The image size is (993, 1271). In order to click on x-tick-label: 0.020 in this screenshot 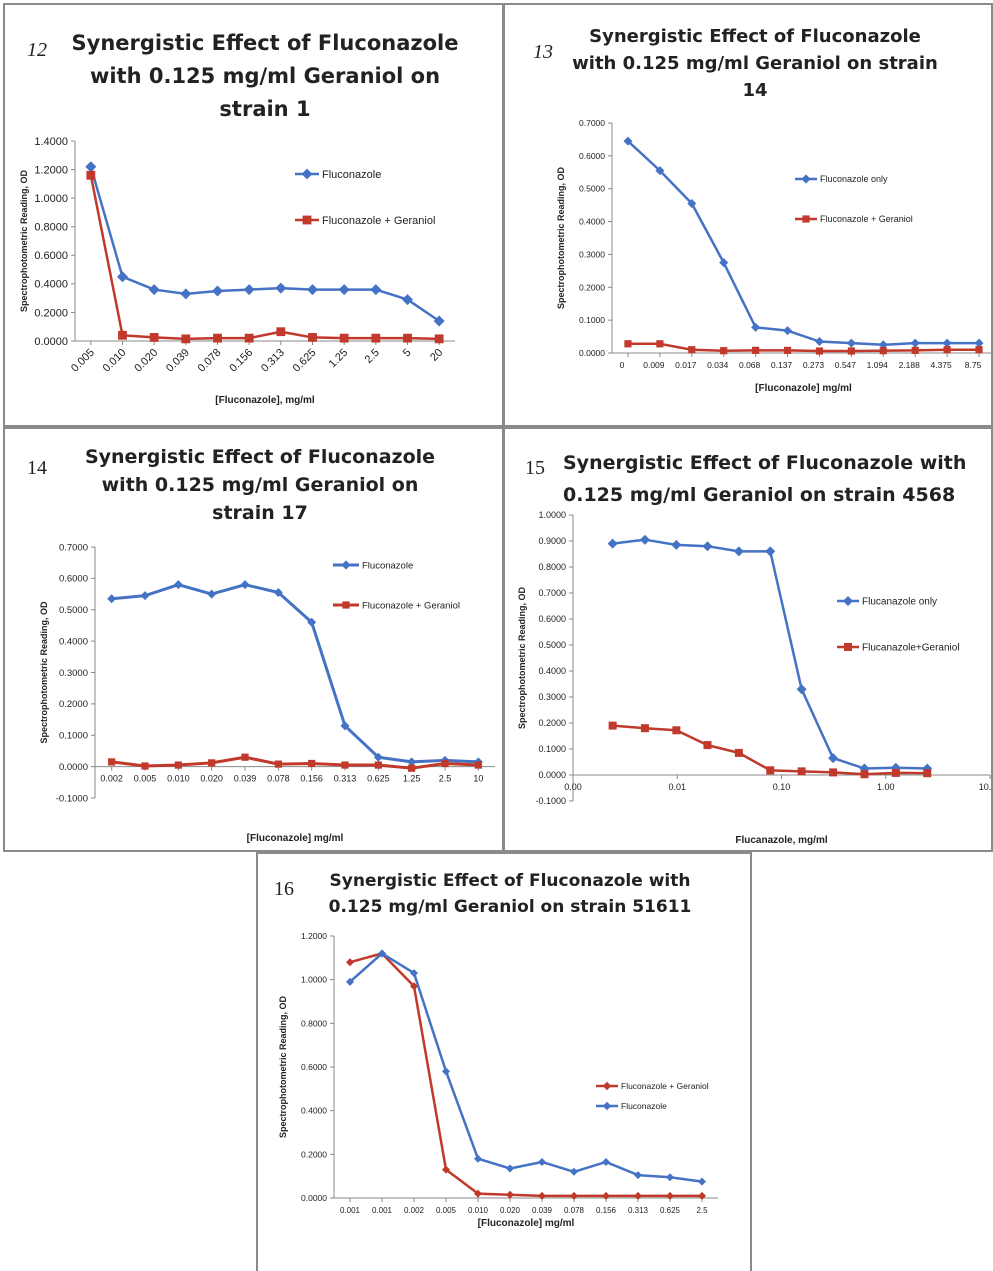, I will do `click(146, 361)`.